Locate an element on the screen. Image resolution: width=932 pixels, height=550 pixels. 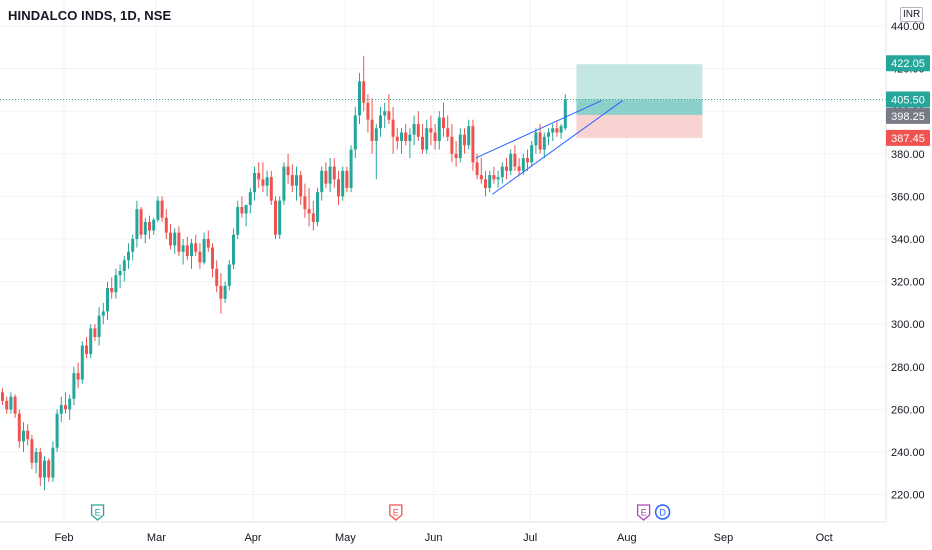
month-tick-label: Aug is located at coordinates (627, 538).